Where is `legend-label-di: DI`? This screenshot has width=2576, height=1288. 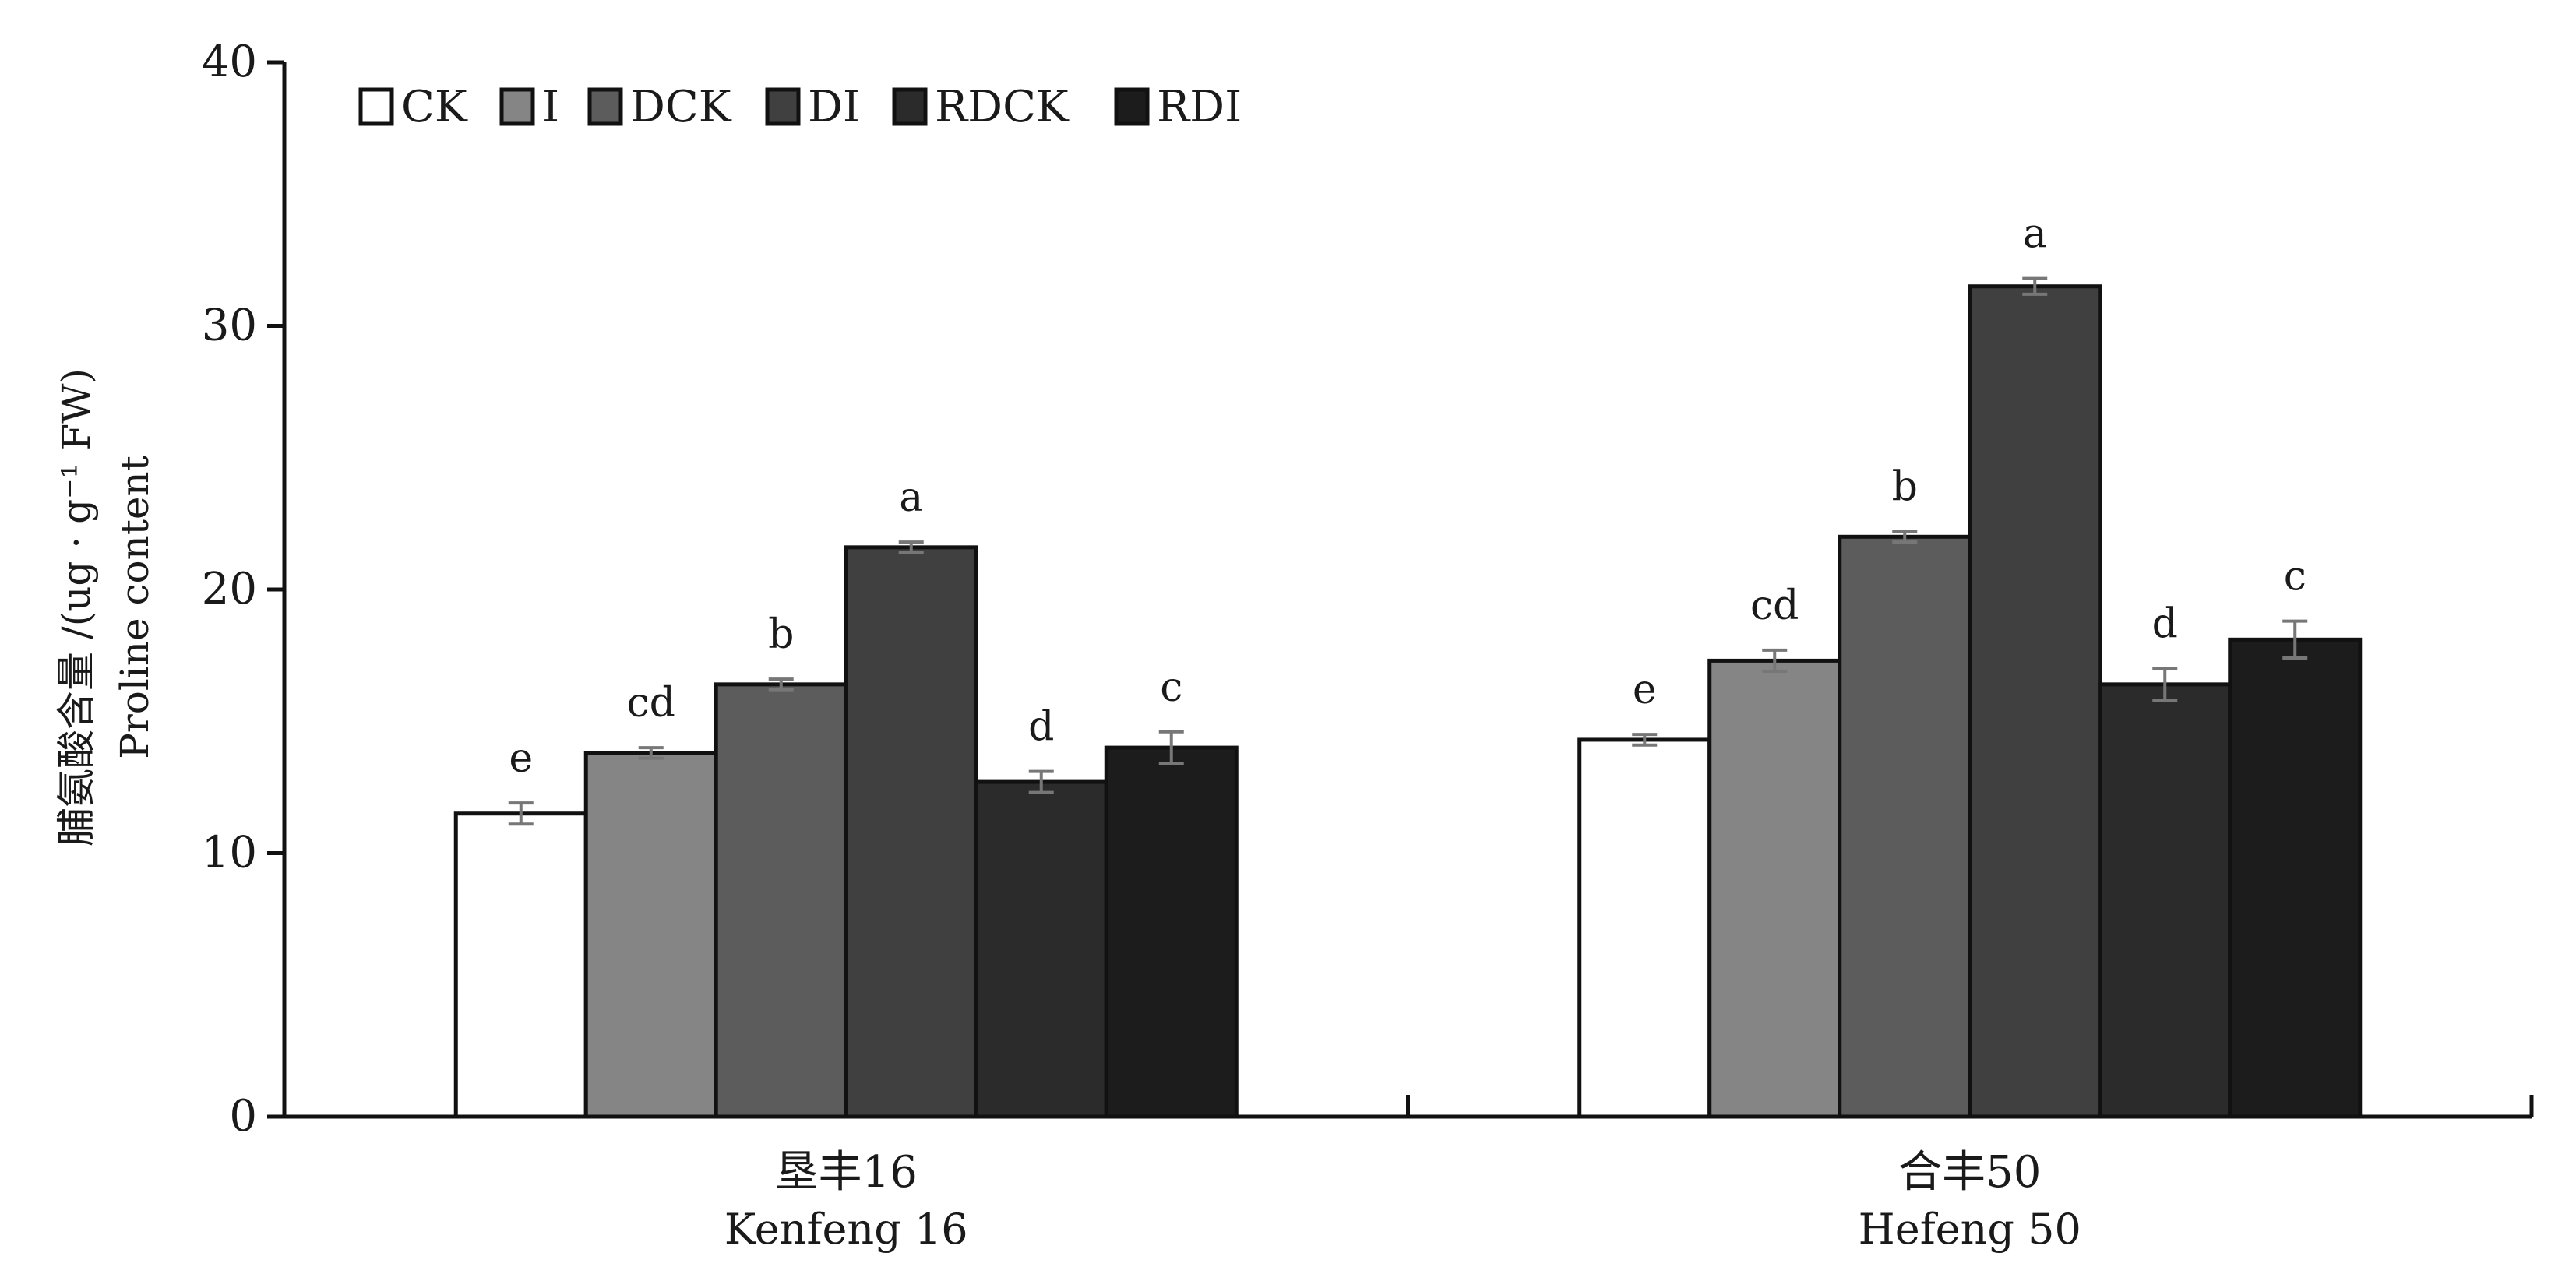 legend-label-di: DI is located at coordinates (834, 107).